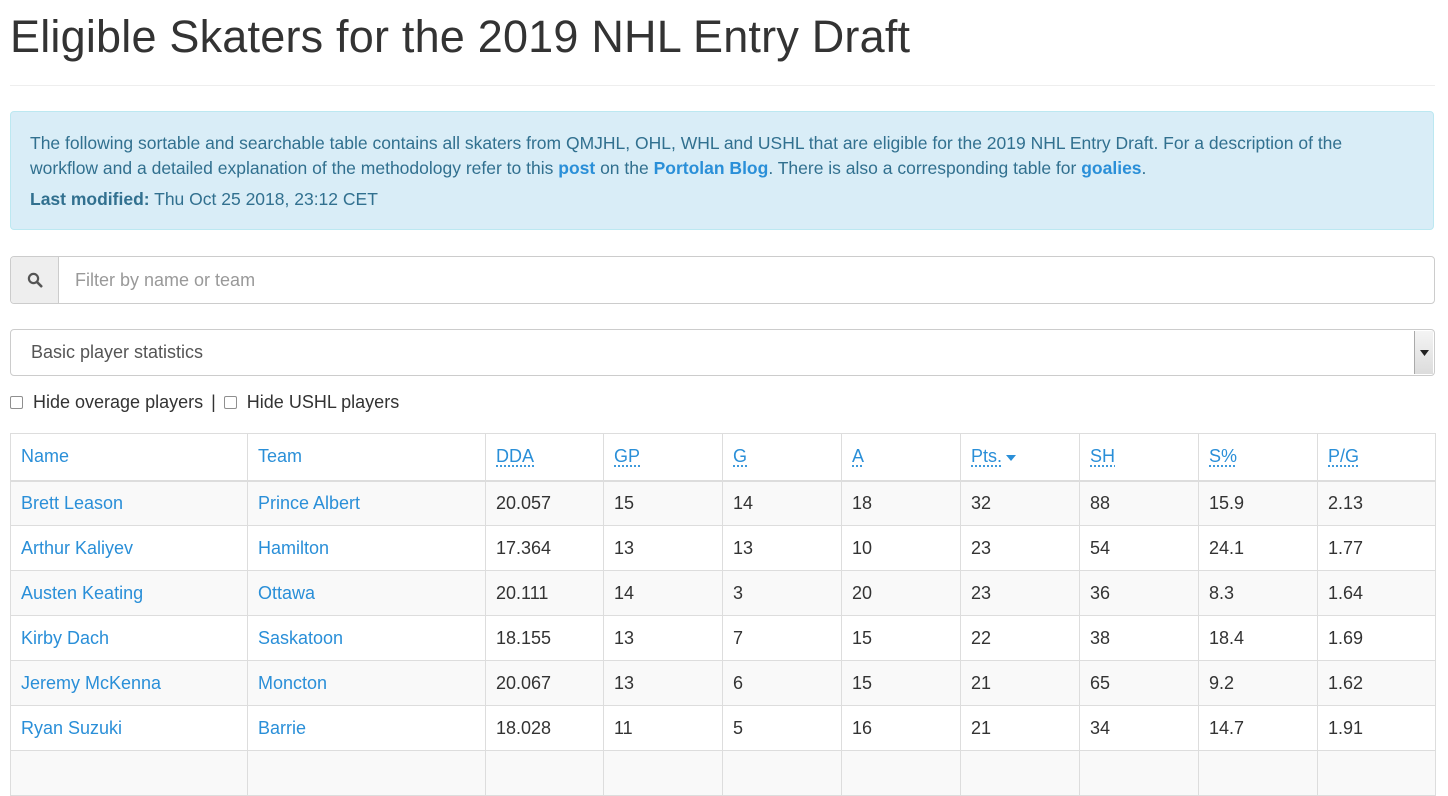  Describe the element at coordinates (1376, 773) in the screenshot. I see `points-per-game-cell` at that location.